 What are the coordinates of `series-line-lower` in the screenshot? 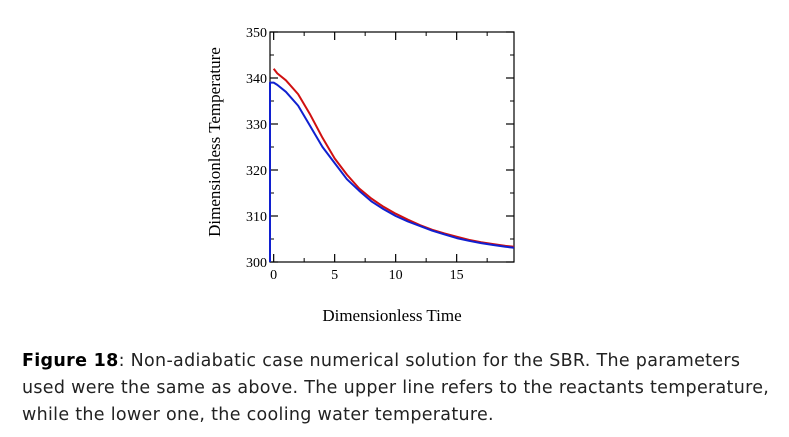 It's located at (392, 171).